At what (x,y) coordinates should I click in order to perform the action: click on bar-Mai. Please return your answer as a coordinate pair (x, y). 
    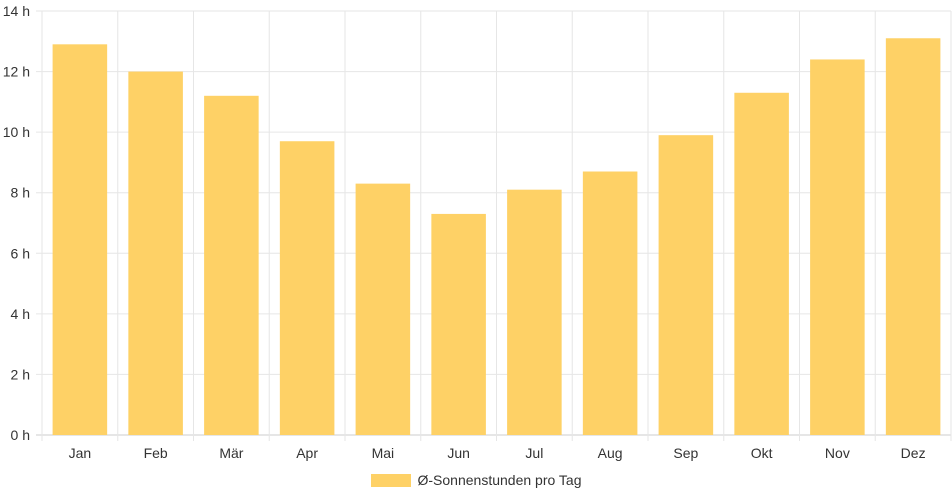
    Looking at the image, I should click on (383, 309).